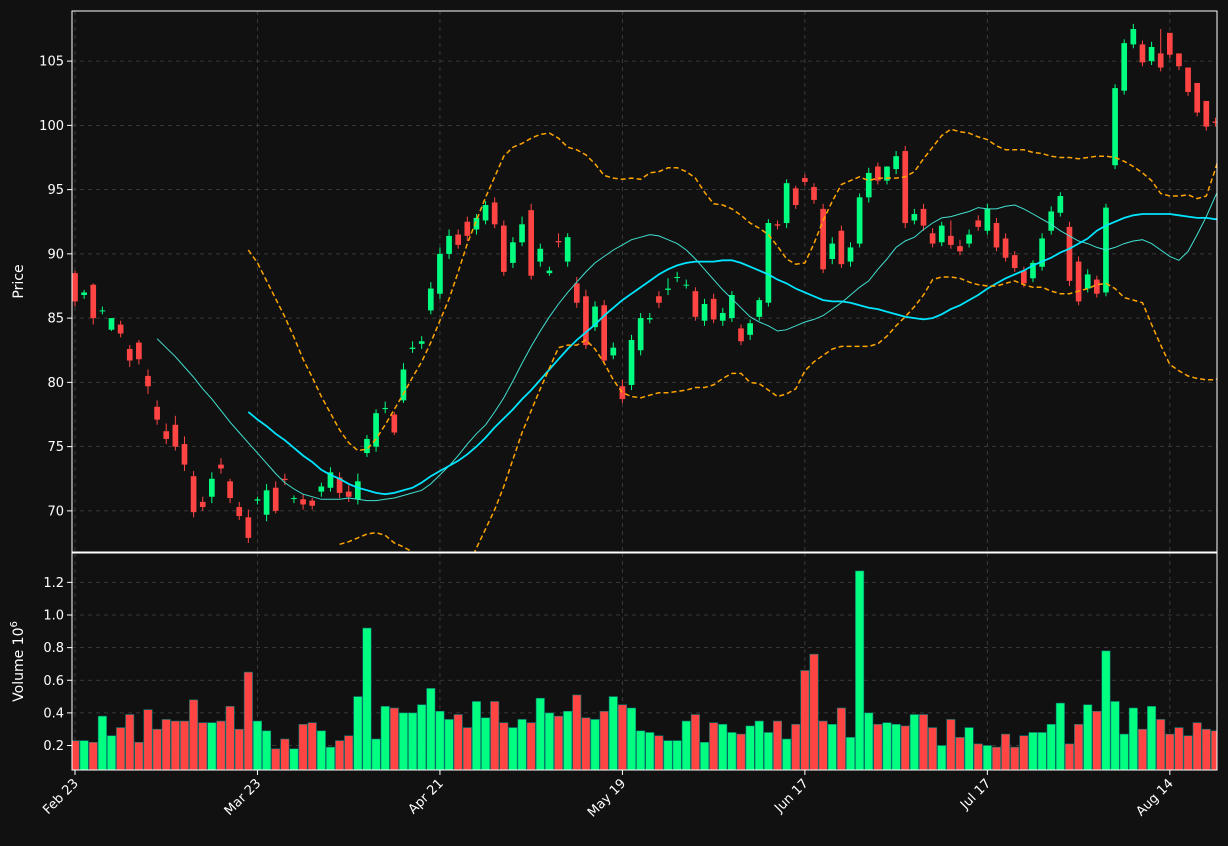 Image resolution: width=1228 pixels, height=846 pixels. What do you see at coordinates (607, 798) in the screenshot?
I see `x-tick-label: May 19` at bounding box center [607, 798].